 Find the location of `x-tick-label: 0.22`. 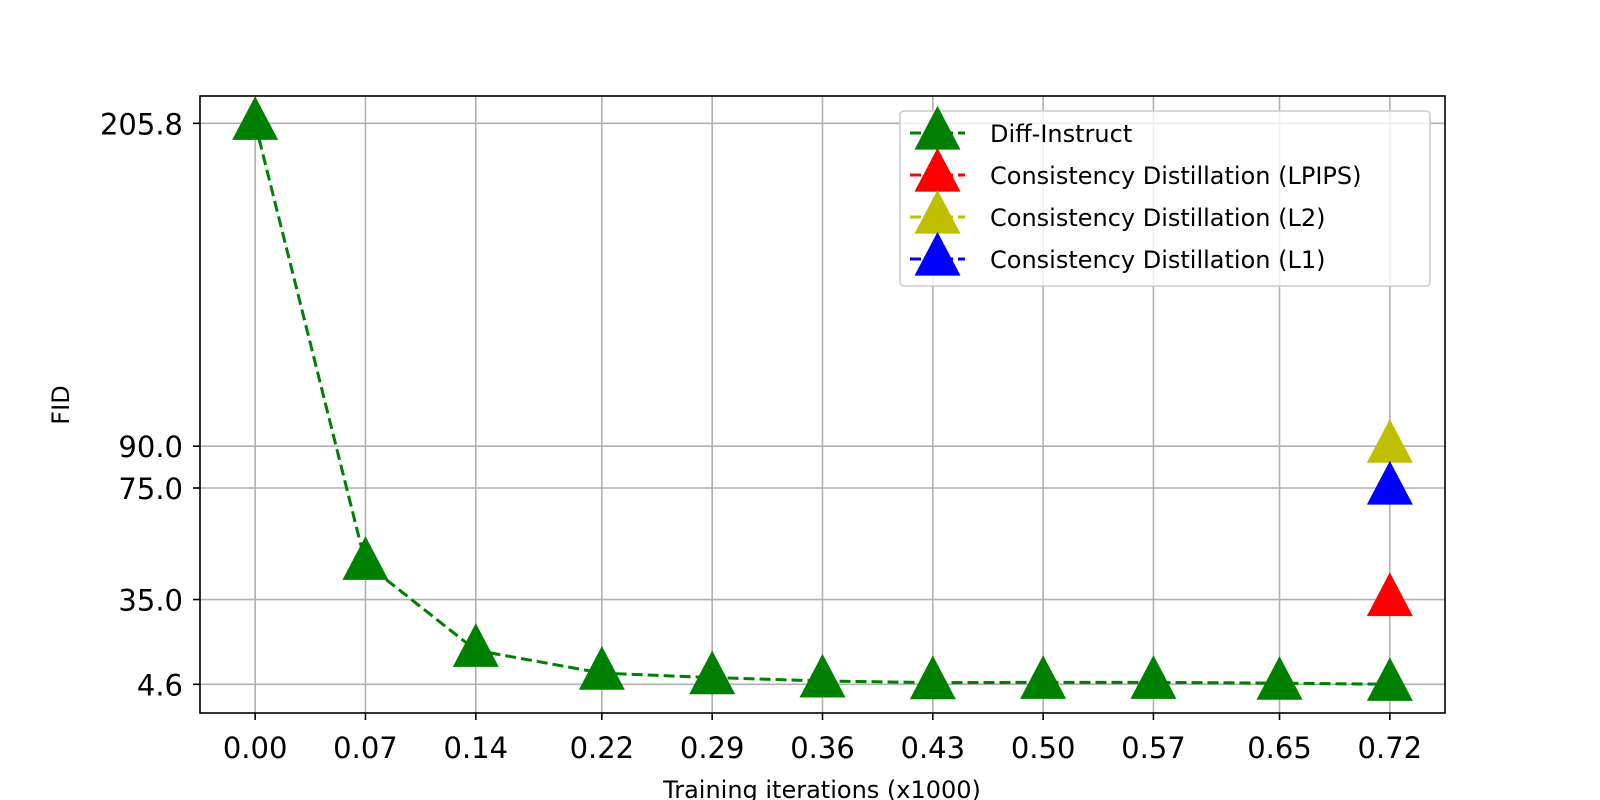

x-tick-label: 0.22 is located at coordinates (602, 748).